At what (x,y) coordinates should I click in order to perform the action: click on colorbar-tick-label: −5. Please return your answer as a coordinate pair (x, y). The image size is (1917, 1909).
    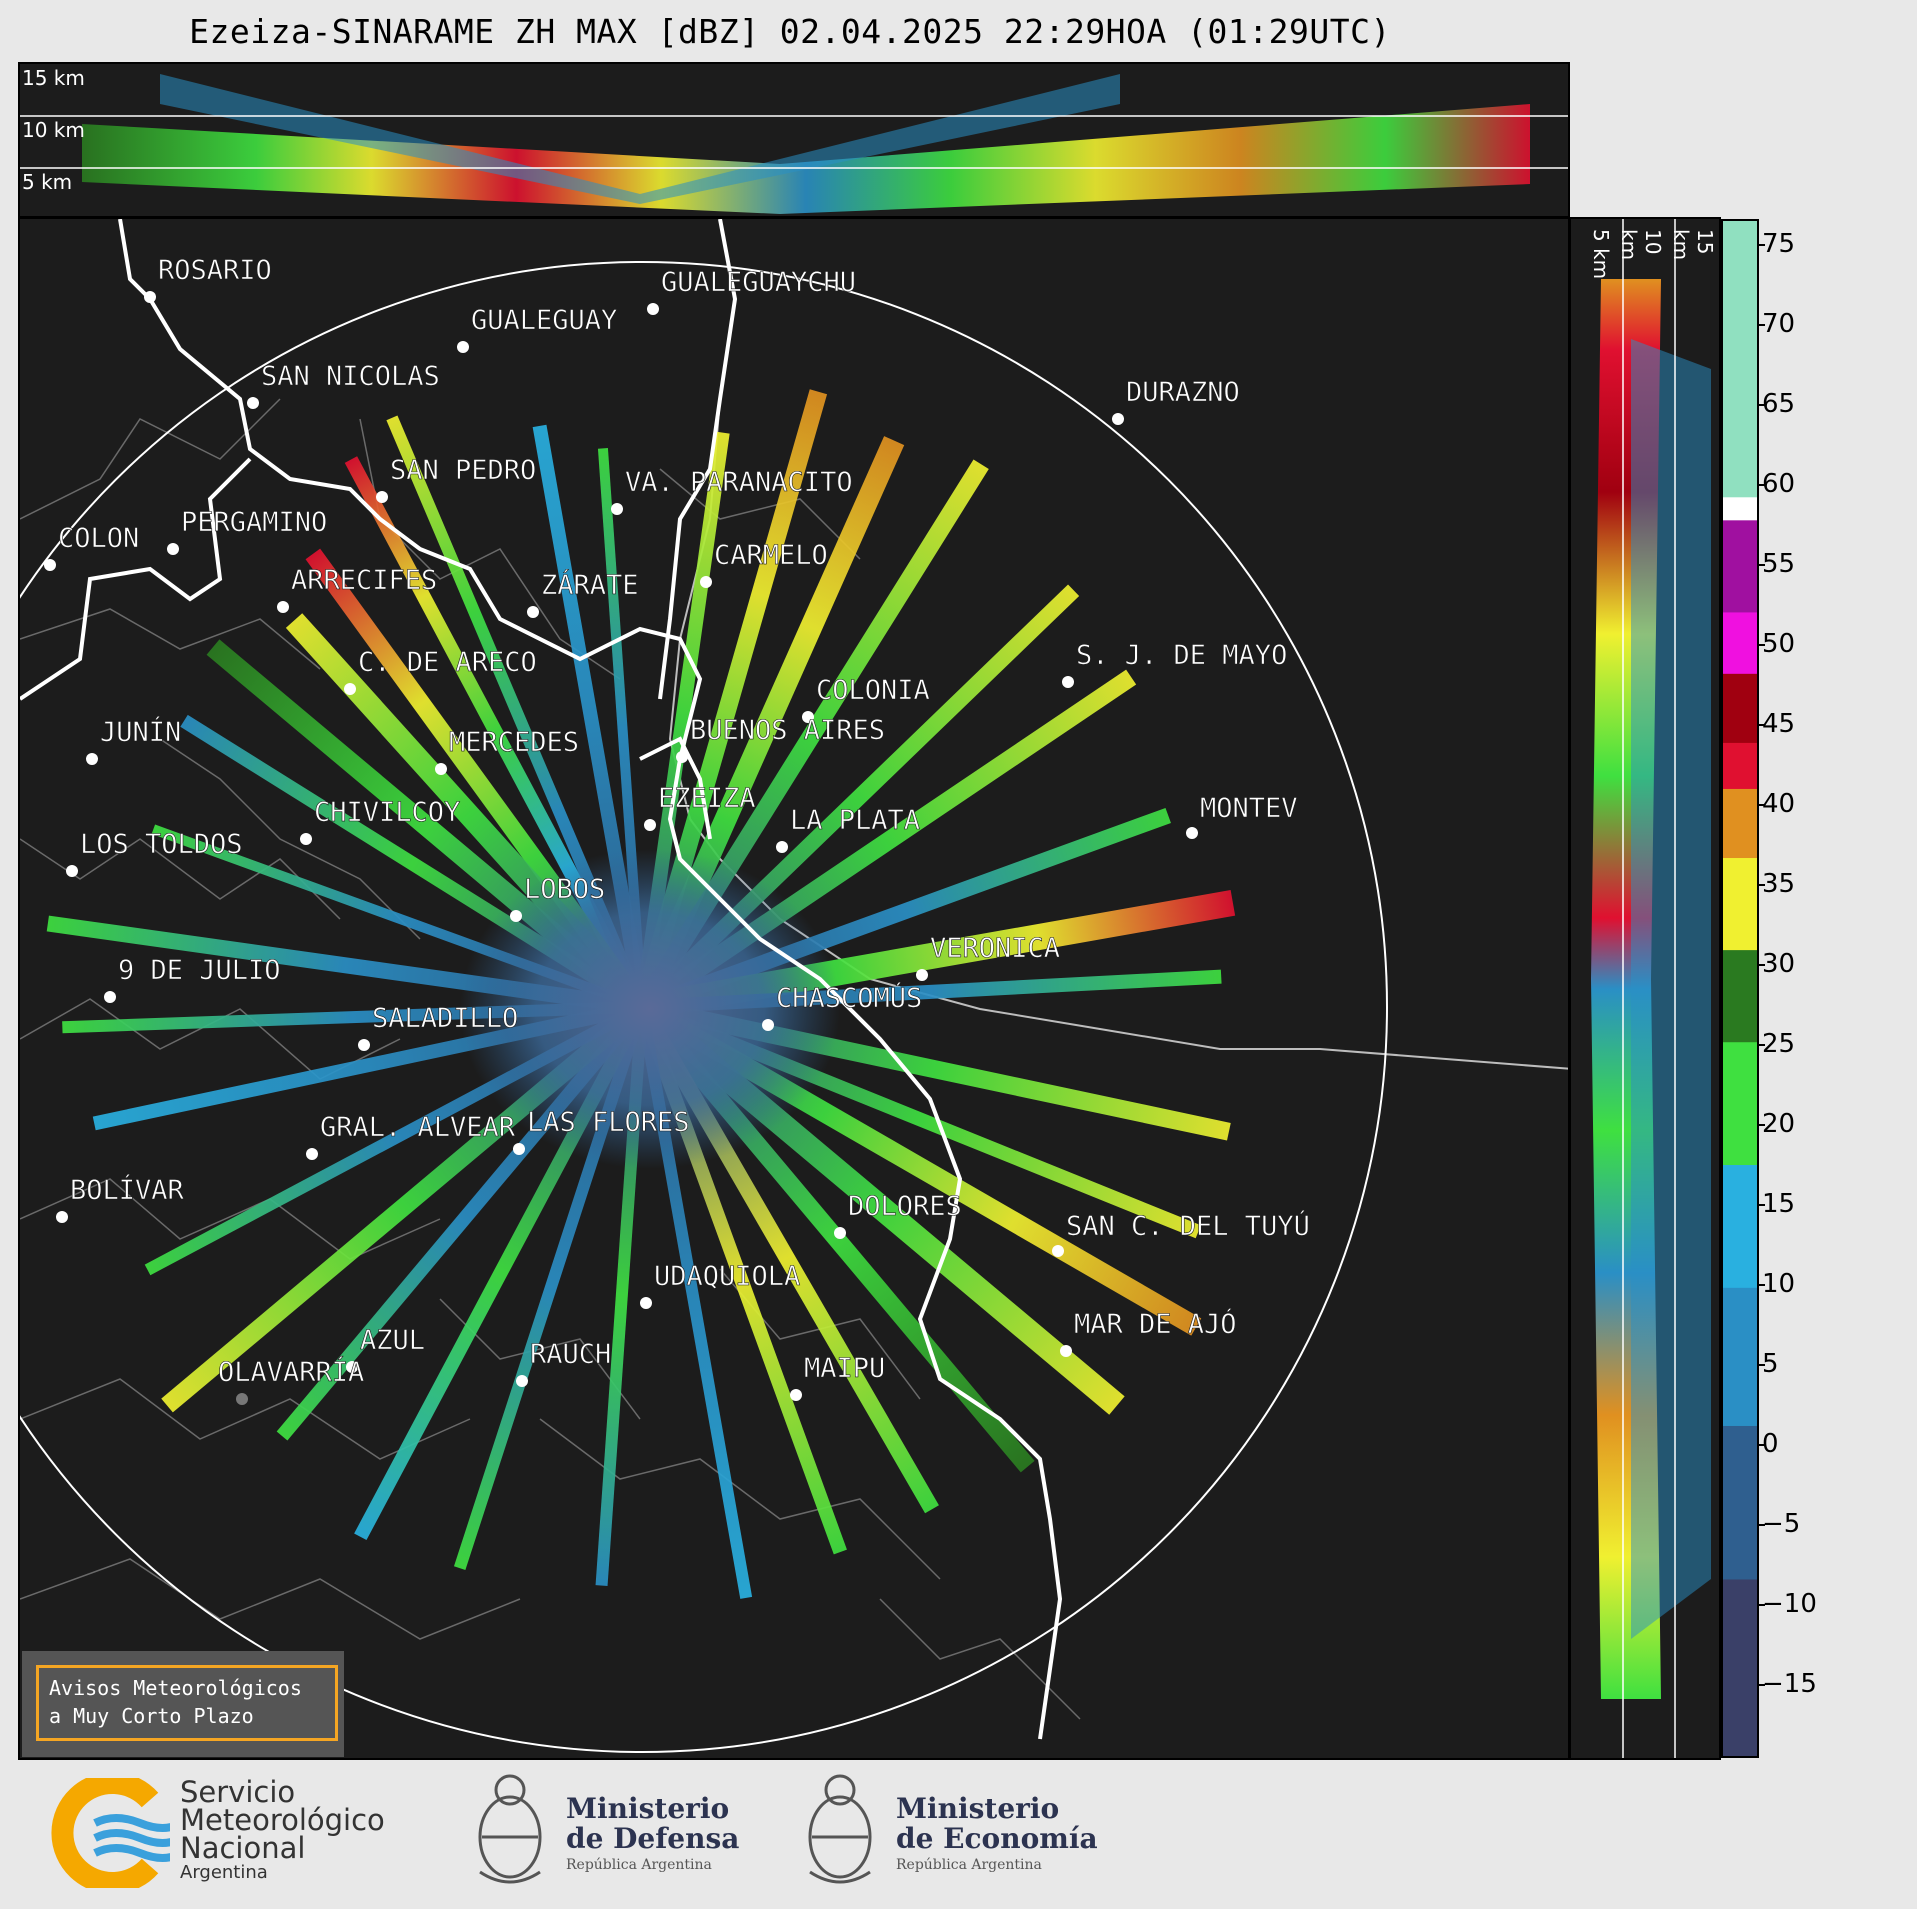
    Looking at the image, I should click on (1778, 1524).